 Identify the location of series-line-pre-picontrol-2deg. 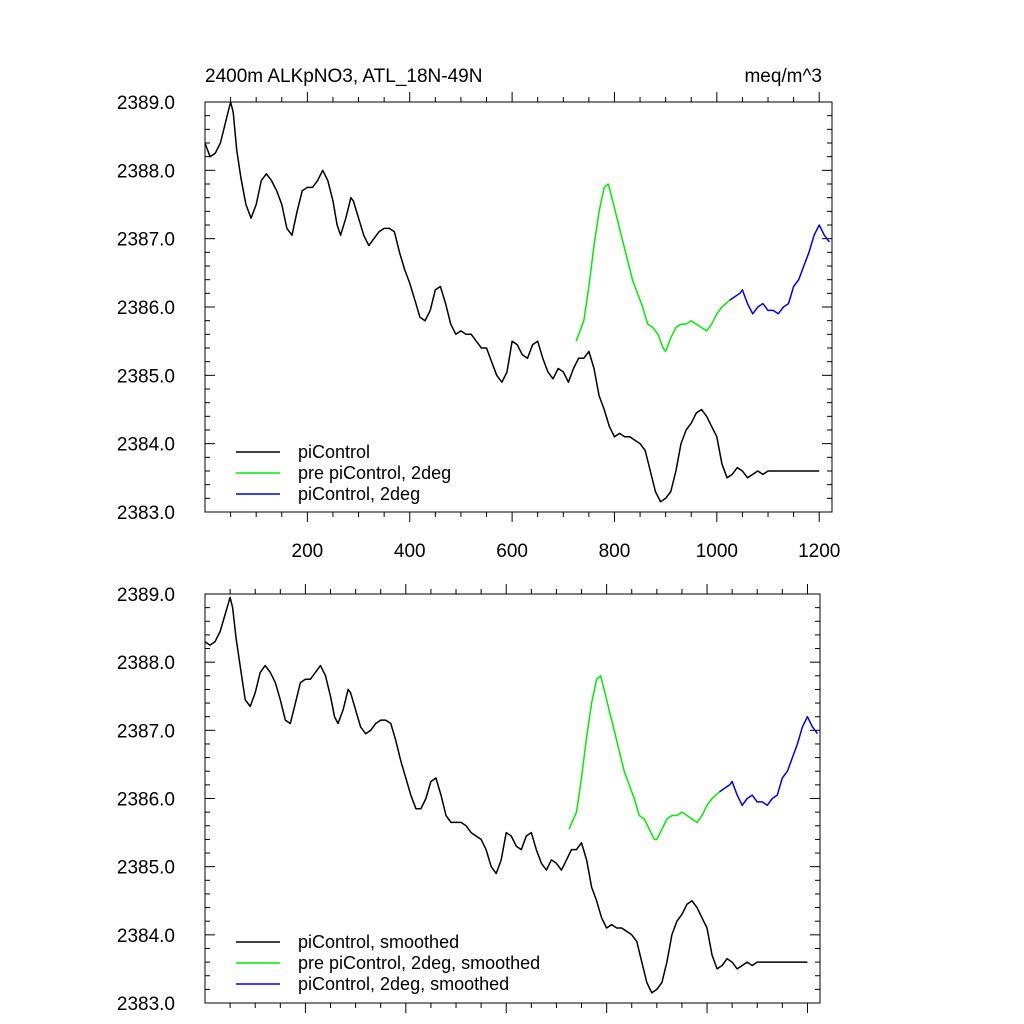
(653, 268).